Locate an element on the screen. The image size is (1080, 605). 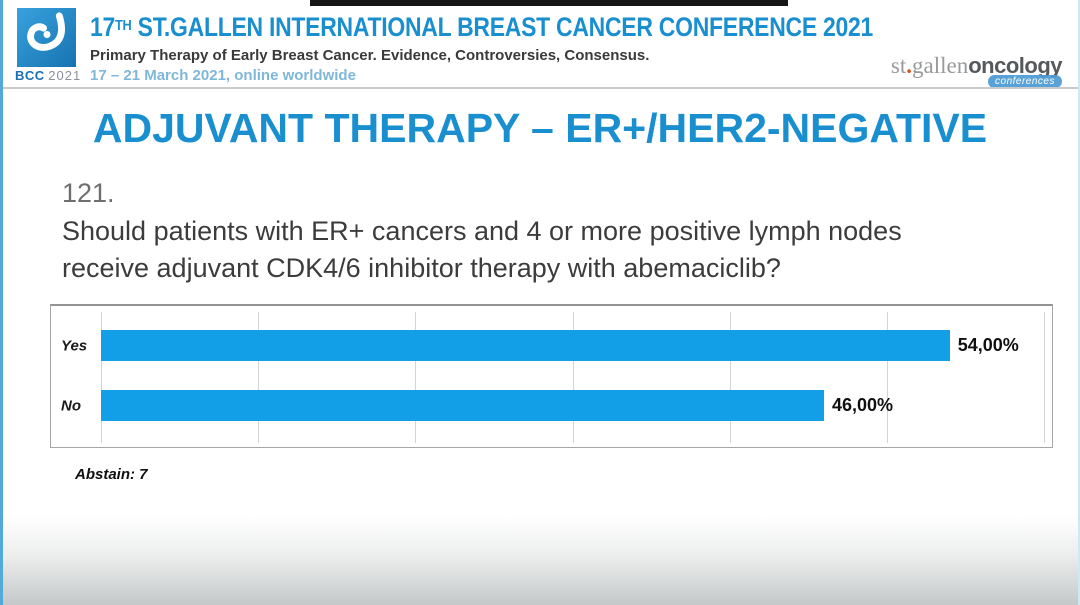
conference-title-number: 17 is located at coordinates (103, 27).